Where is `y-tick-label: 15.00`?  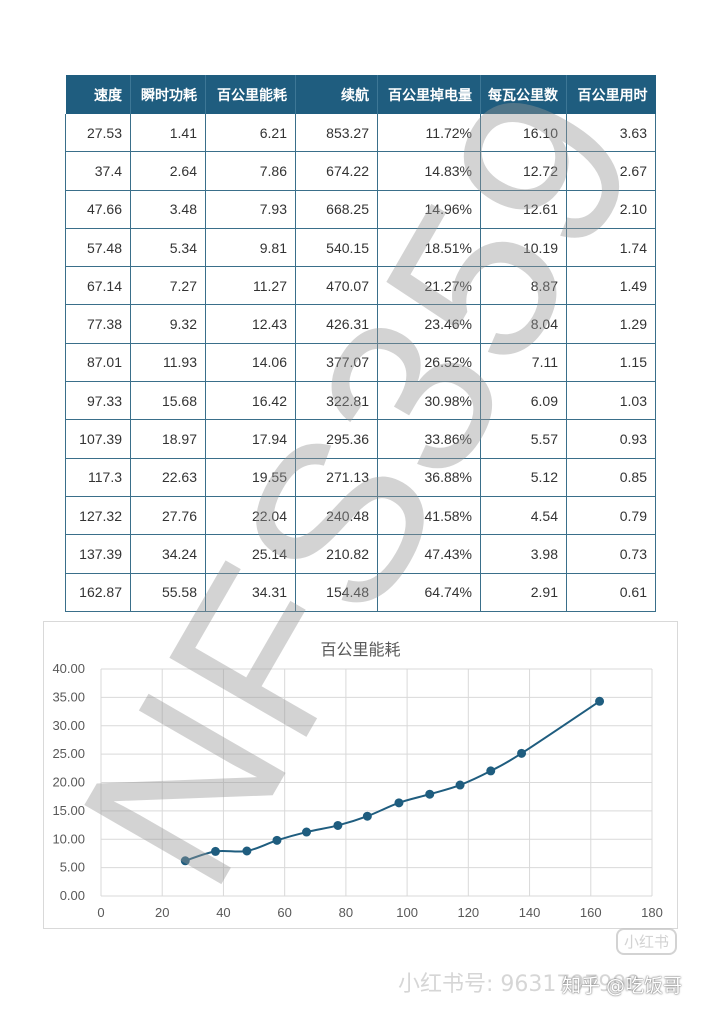 y-tick-label: 15.00 is located at coordinates (68, 810).